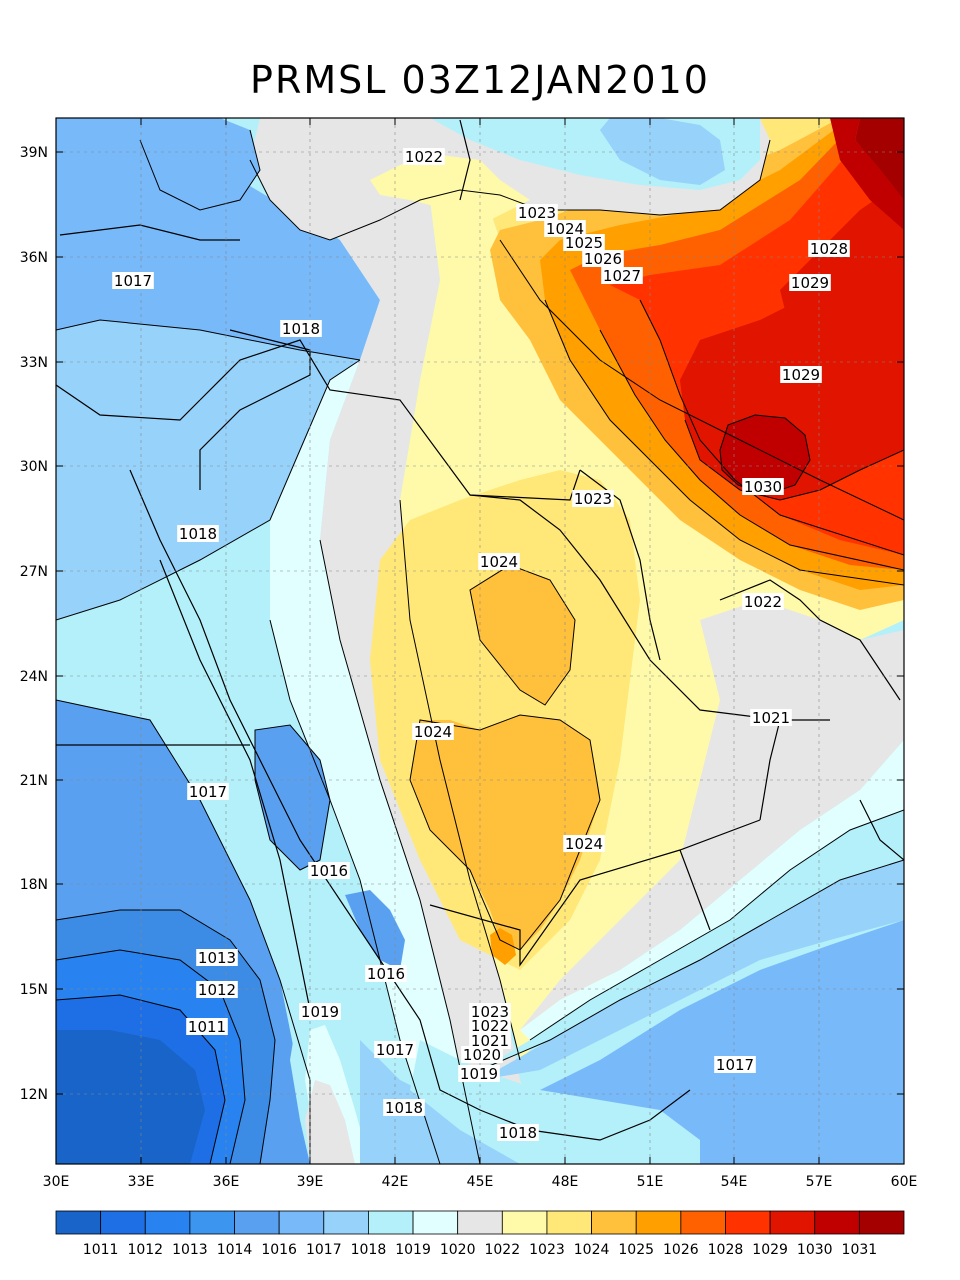  I want to click on colorbar-label: 1012, so click(145, 1250).